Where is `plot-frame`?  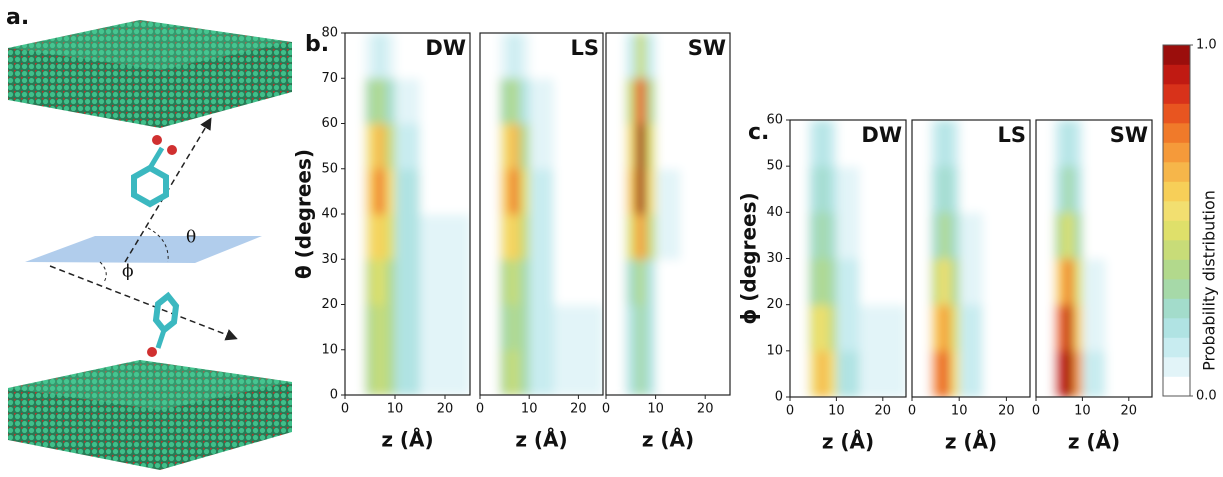 plot-frame is located at coordinates (971, 258).